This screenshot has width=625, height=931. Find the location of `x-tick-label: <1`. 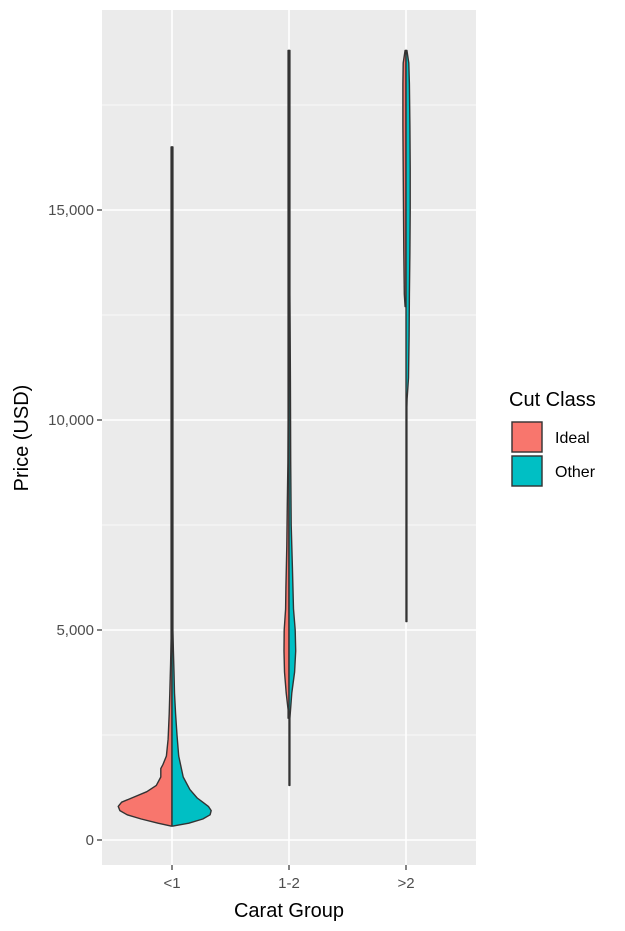

x-tick-label: <1 is located at coordinates (171, 883).